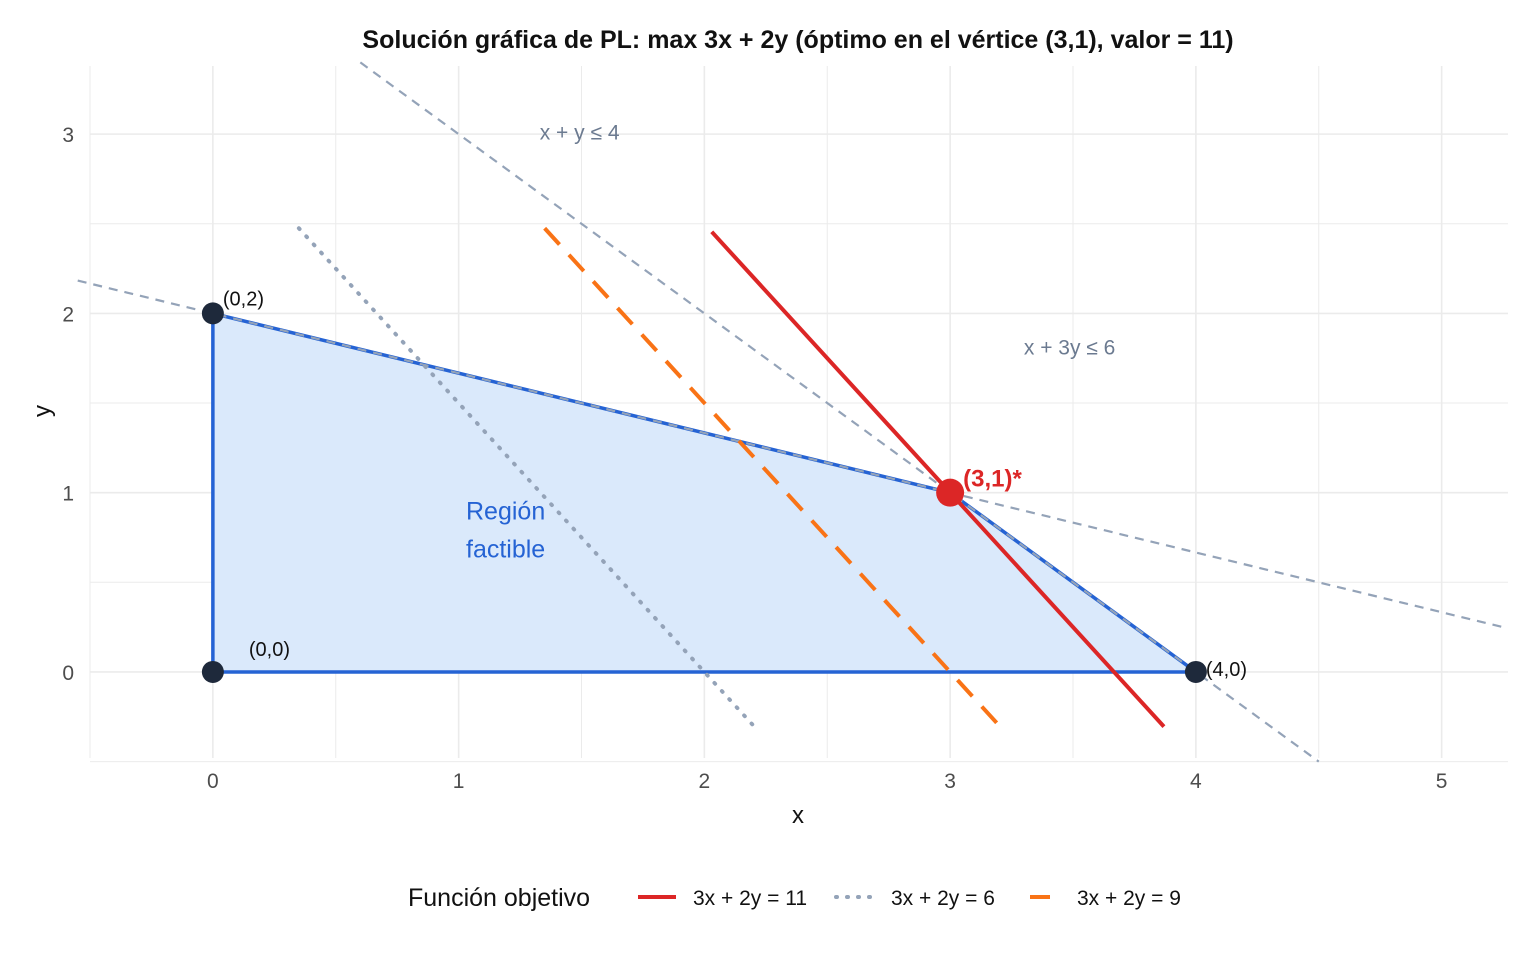  What do you see at coordinates (499, 898) in the screenshot?
I see `legend-title: Función objetivo` at bounding box center [499, 898].